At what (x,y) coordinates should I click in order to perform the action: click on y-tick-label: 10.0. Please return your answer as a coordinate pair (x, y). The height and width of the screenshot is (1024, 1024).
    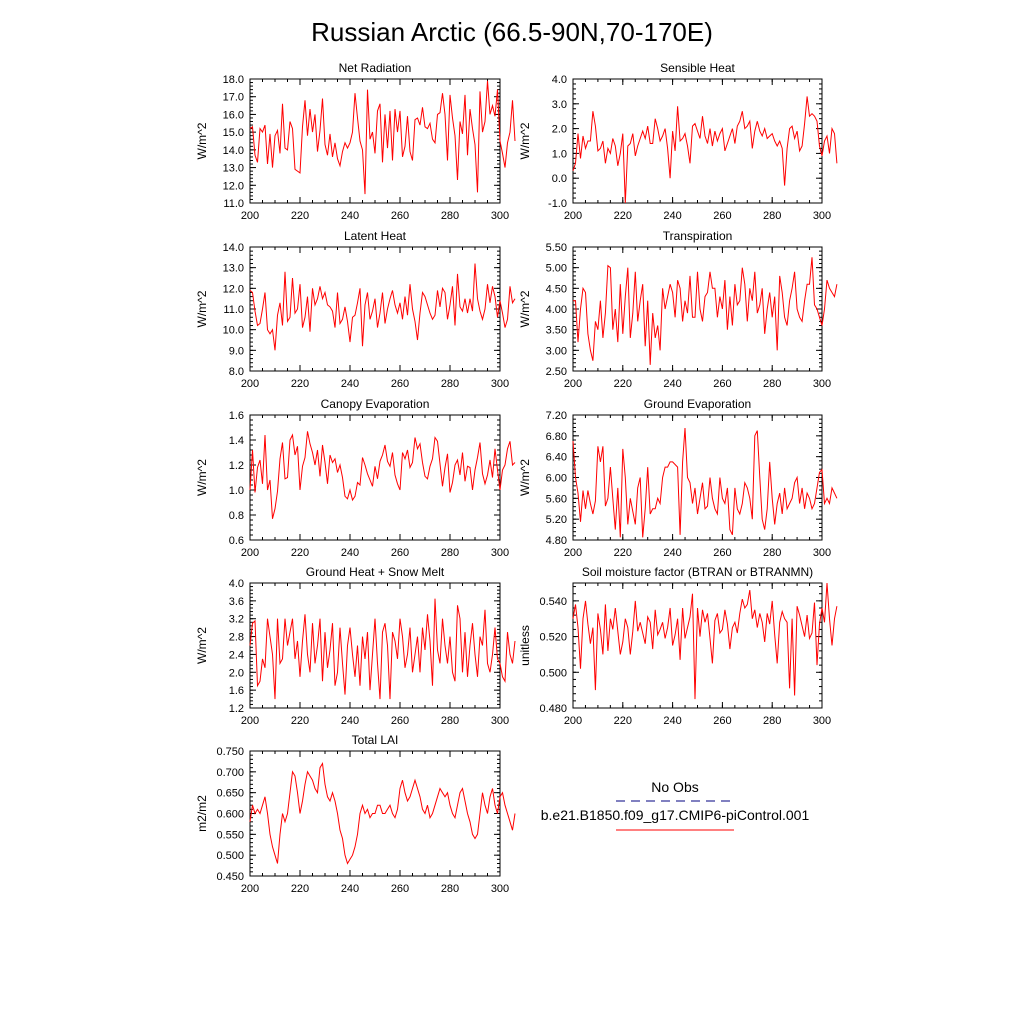
    Looking at the image, I should click on (233, 331).